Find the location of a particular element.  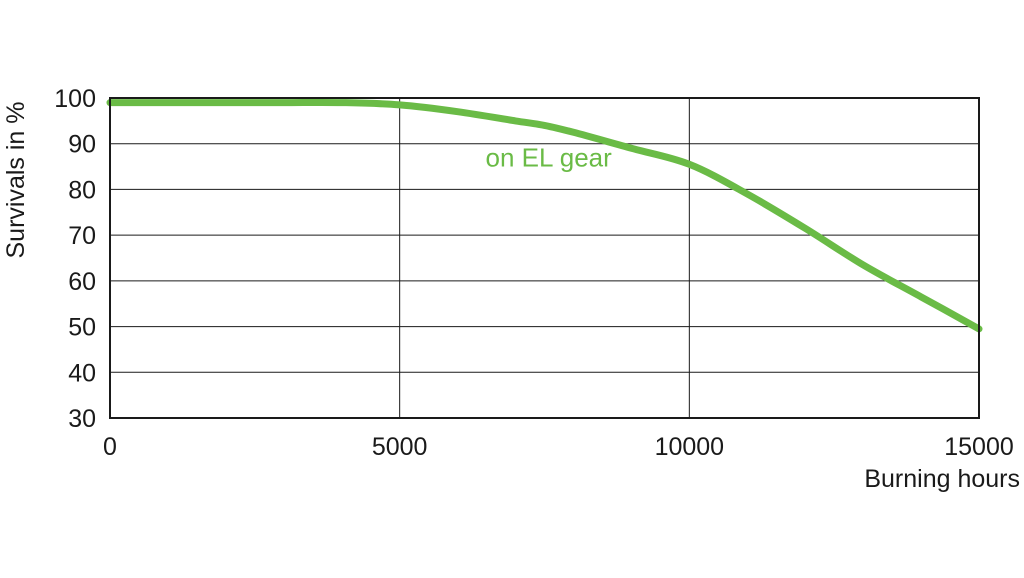

series-annotation: on EL gear is located at coordinates (549, 157).